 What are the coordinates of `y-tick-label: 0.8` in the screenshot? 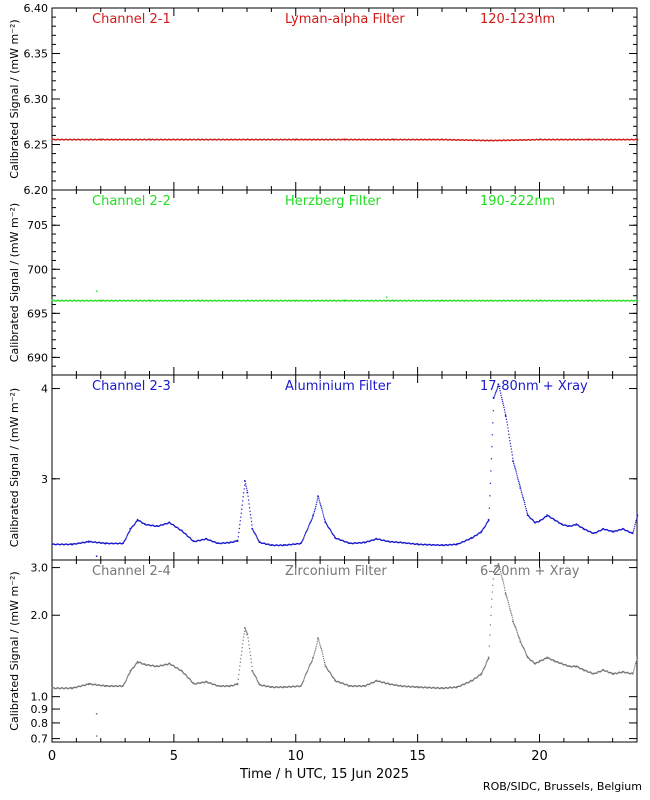 It's located at (40, 723).